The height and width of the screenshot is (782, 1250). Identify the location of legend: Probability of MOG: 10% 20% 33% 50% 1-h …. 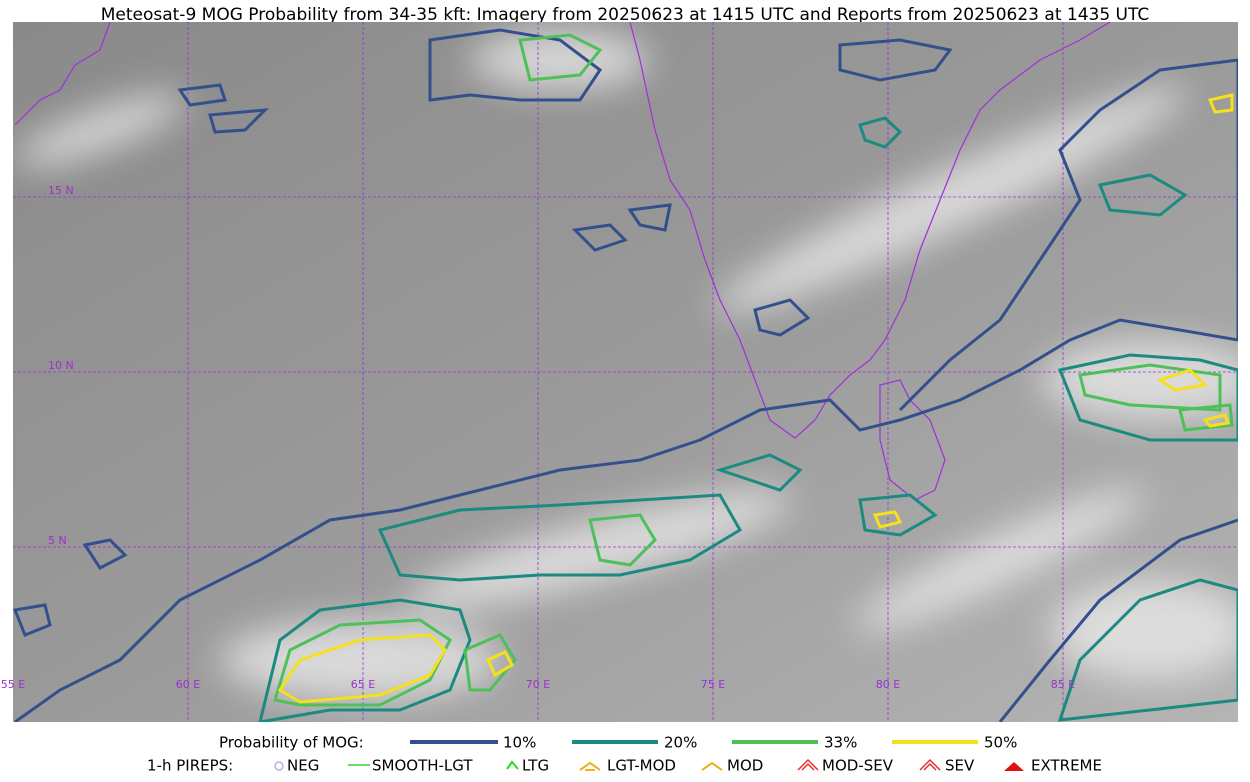
(624, 754).